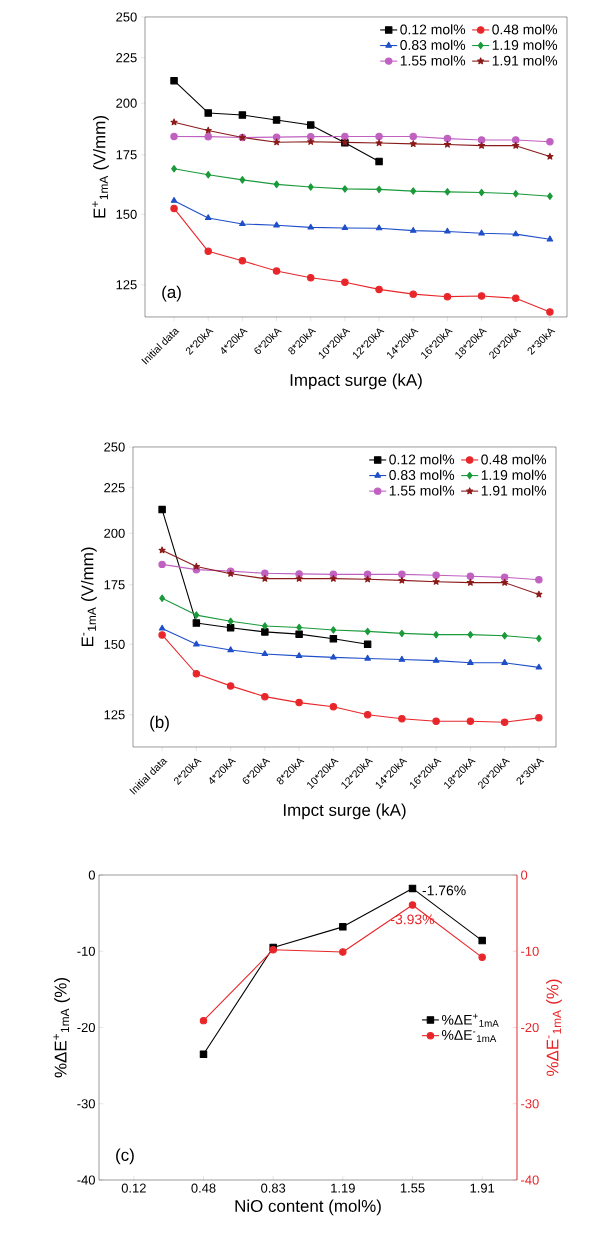  What do you see at coordinates (530, 1180) in the screenshot?
I see `y2-tick-label: -40` at bounding box center [530, 1180].